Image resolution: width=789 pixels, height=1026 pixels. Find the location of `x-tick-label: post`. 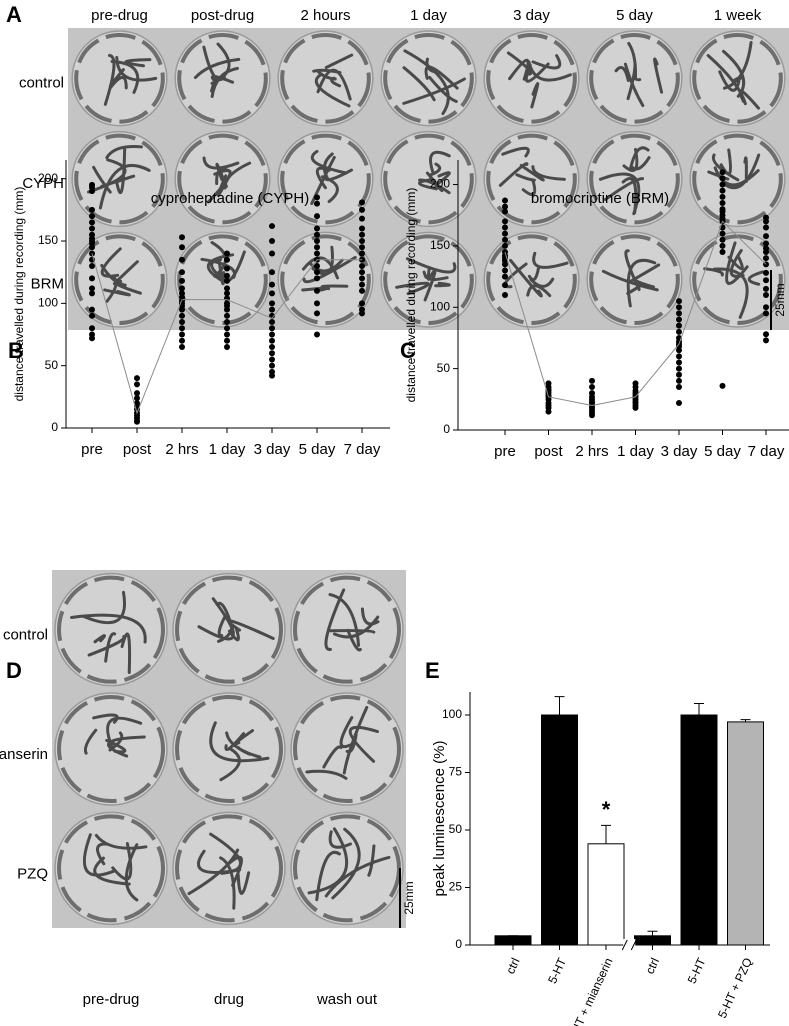

x-tick-label: post is located at coordinates (548, 451).